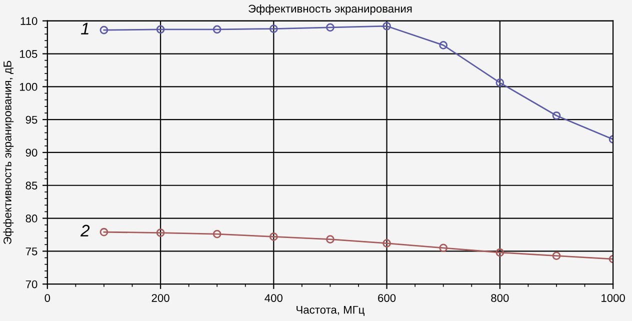  What do you see at coordinates (32, 284) in the screenshot?
I see `y-tick-label: 70` at bounding box center [32, 284].